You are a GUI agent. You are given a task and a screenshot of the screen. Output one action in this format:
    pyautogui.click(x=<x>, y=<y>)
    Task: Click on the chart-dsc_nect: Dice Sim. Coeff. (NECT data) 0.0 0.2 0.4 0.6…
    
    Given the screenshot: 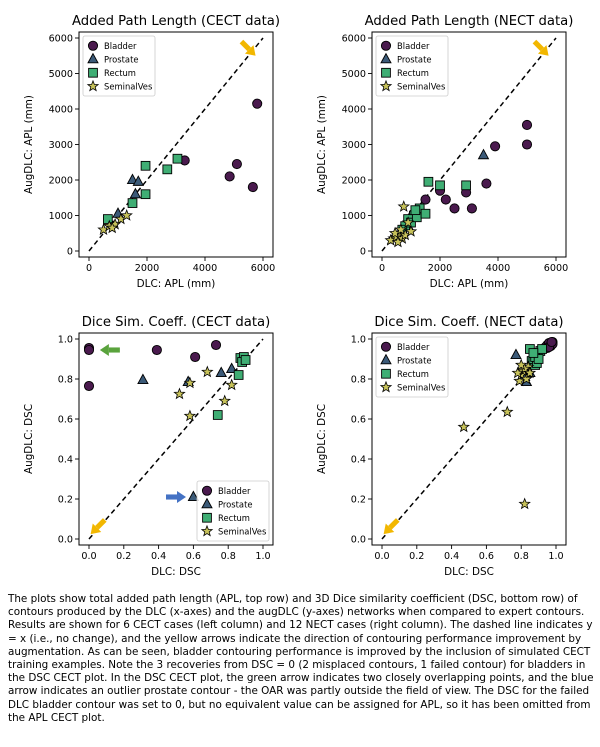 What is the action you would take?
    pyautogui.click(x=441, y=446)
    